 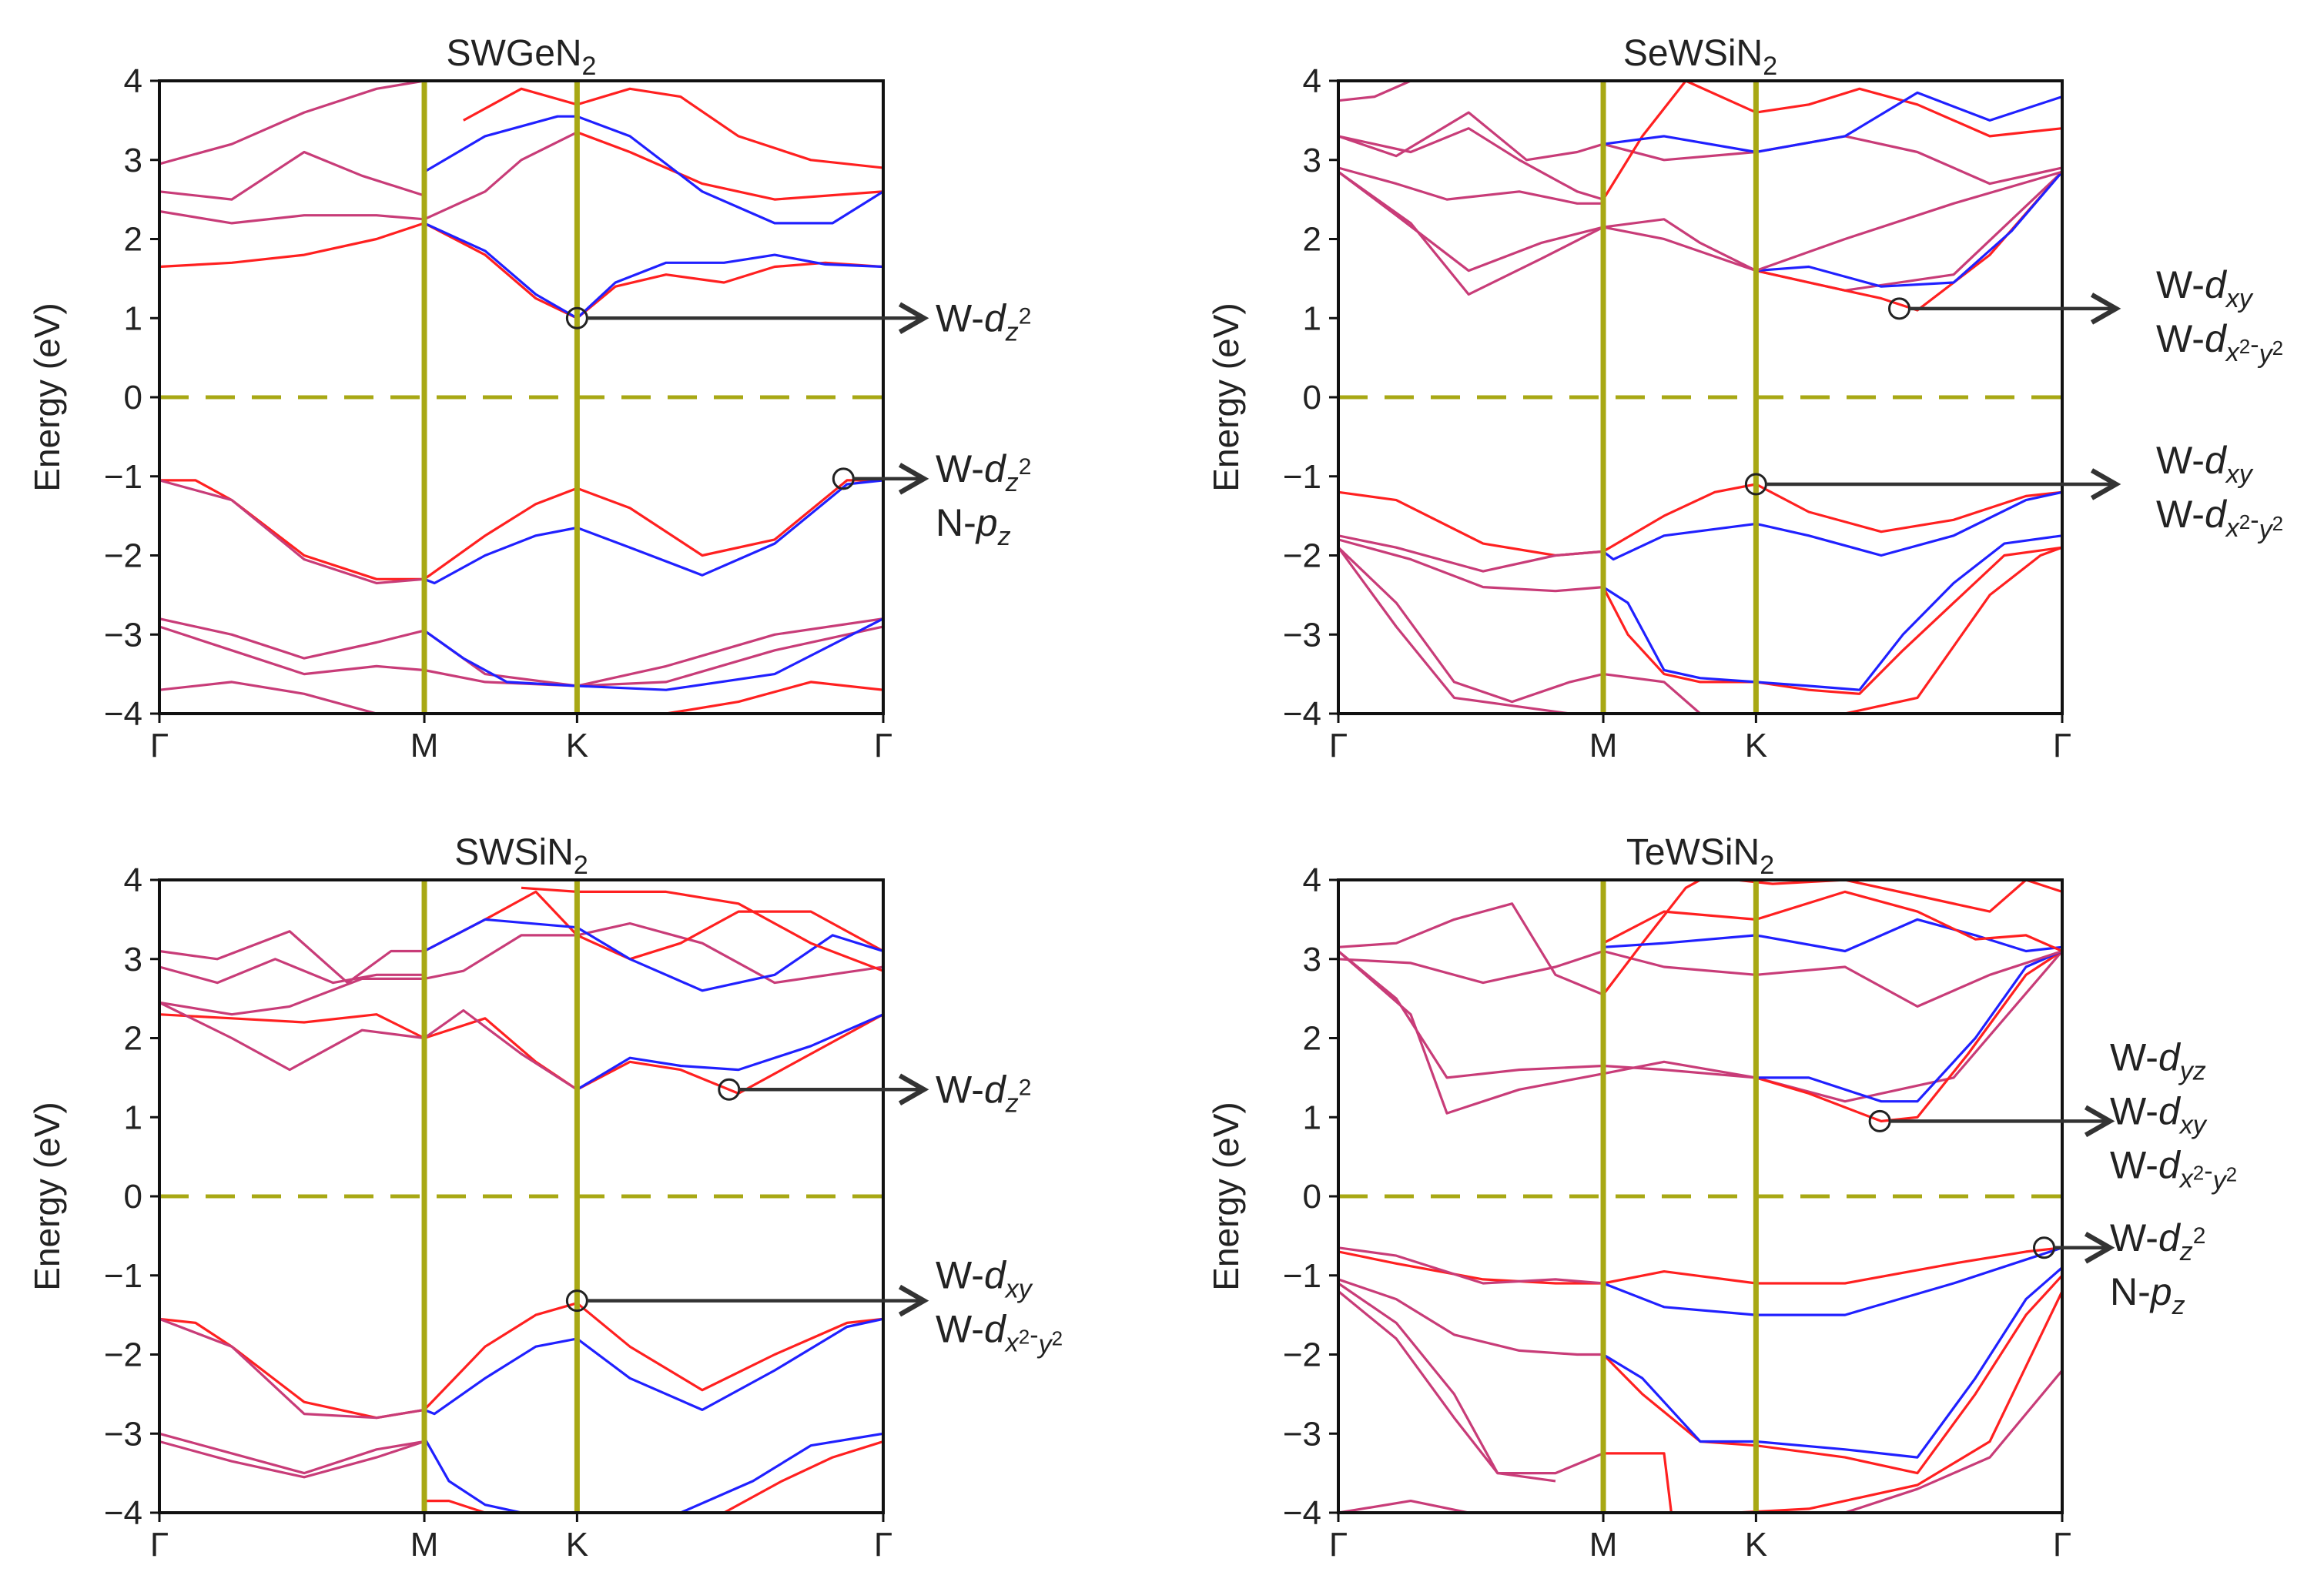 What do you see at coordinates (521, 856) in the screenshot?
I see `panel-title: SWSiN2` at bounding box center [521, 856].